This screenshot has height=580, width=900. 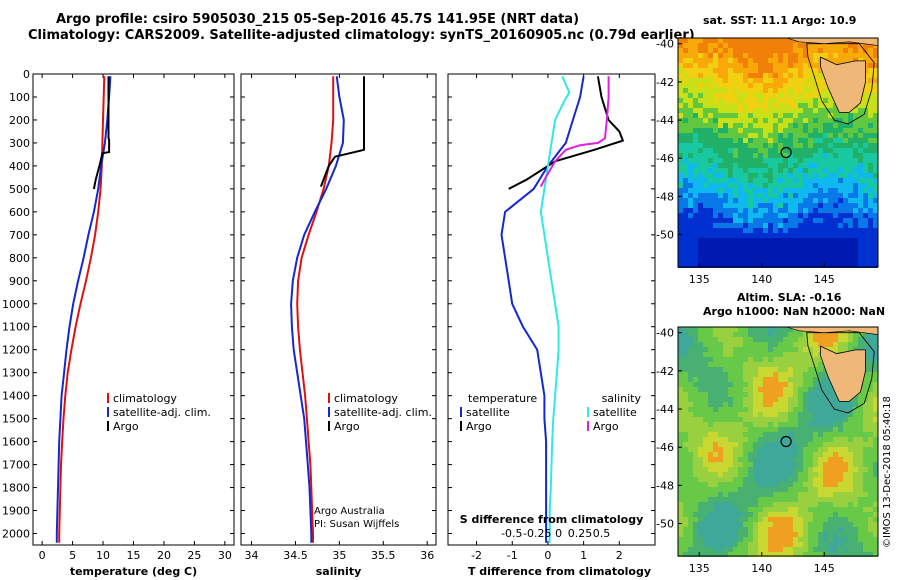 What do you see at coordinates (488, 412) in the screenshot?
I see `legend-temp-satellite-label: satellite` at bounding box center [488, 412].